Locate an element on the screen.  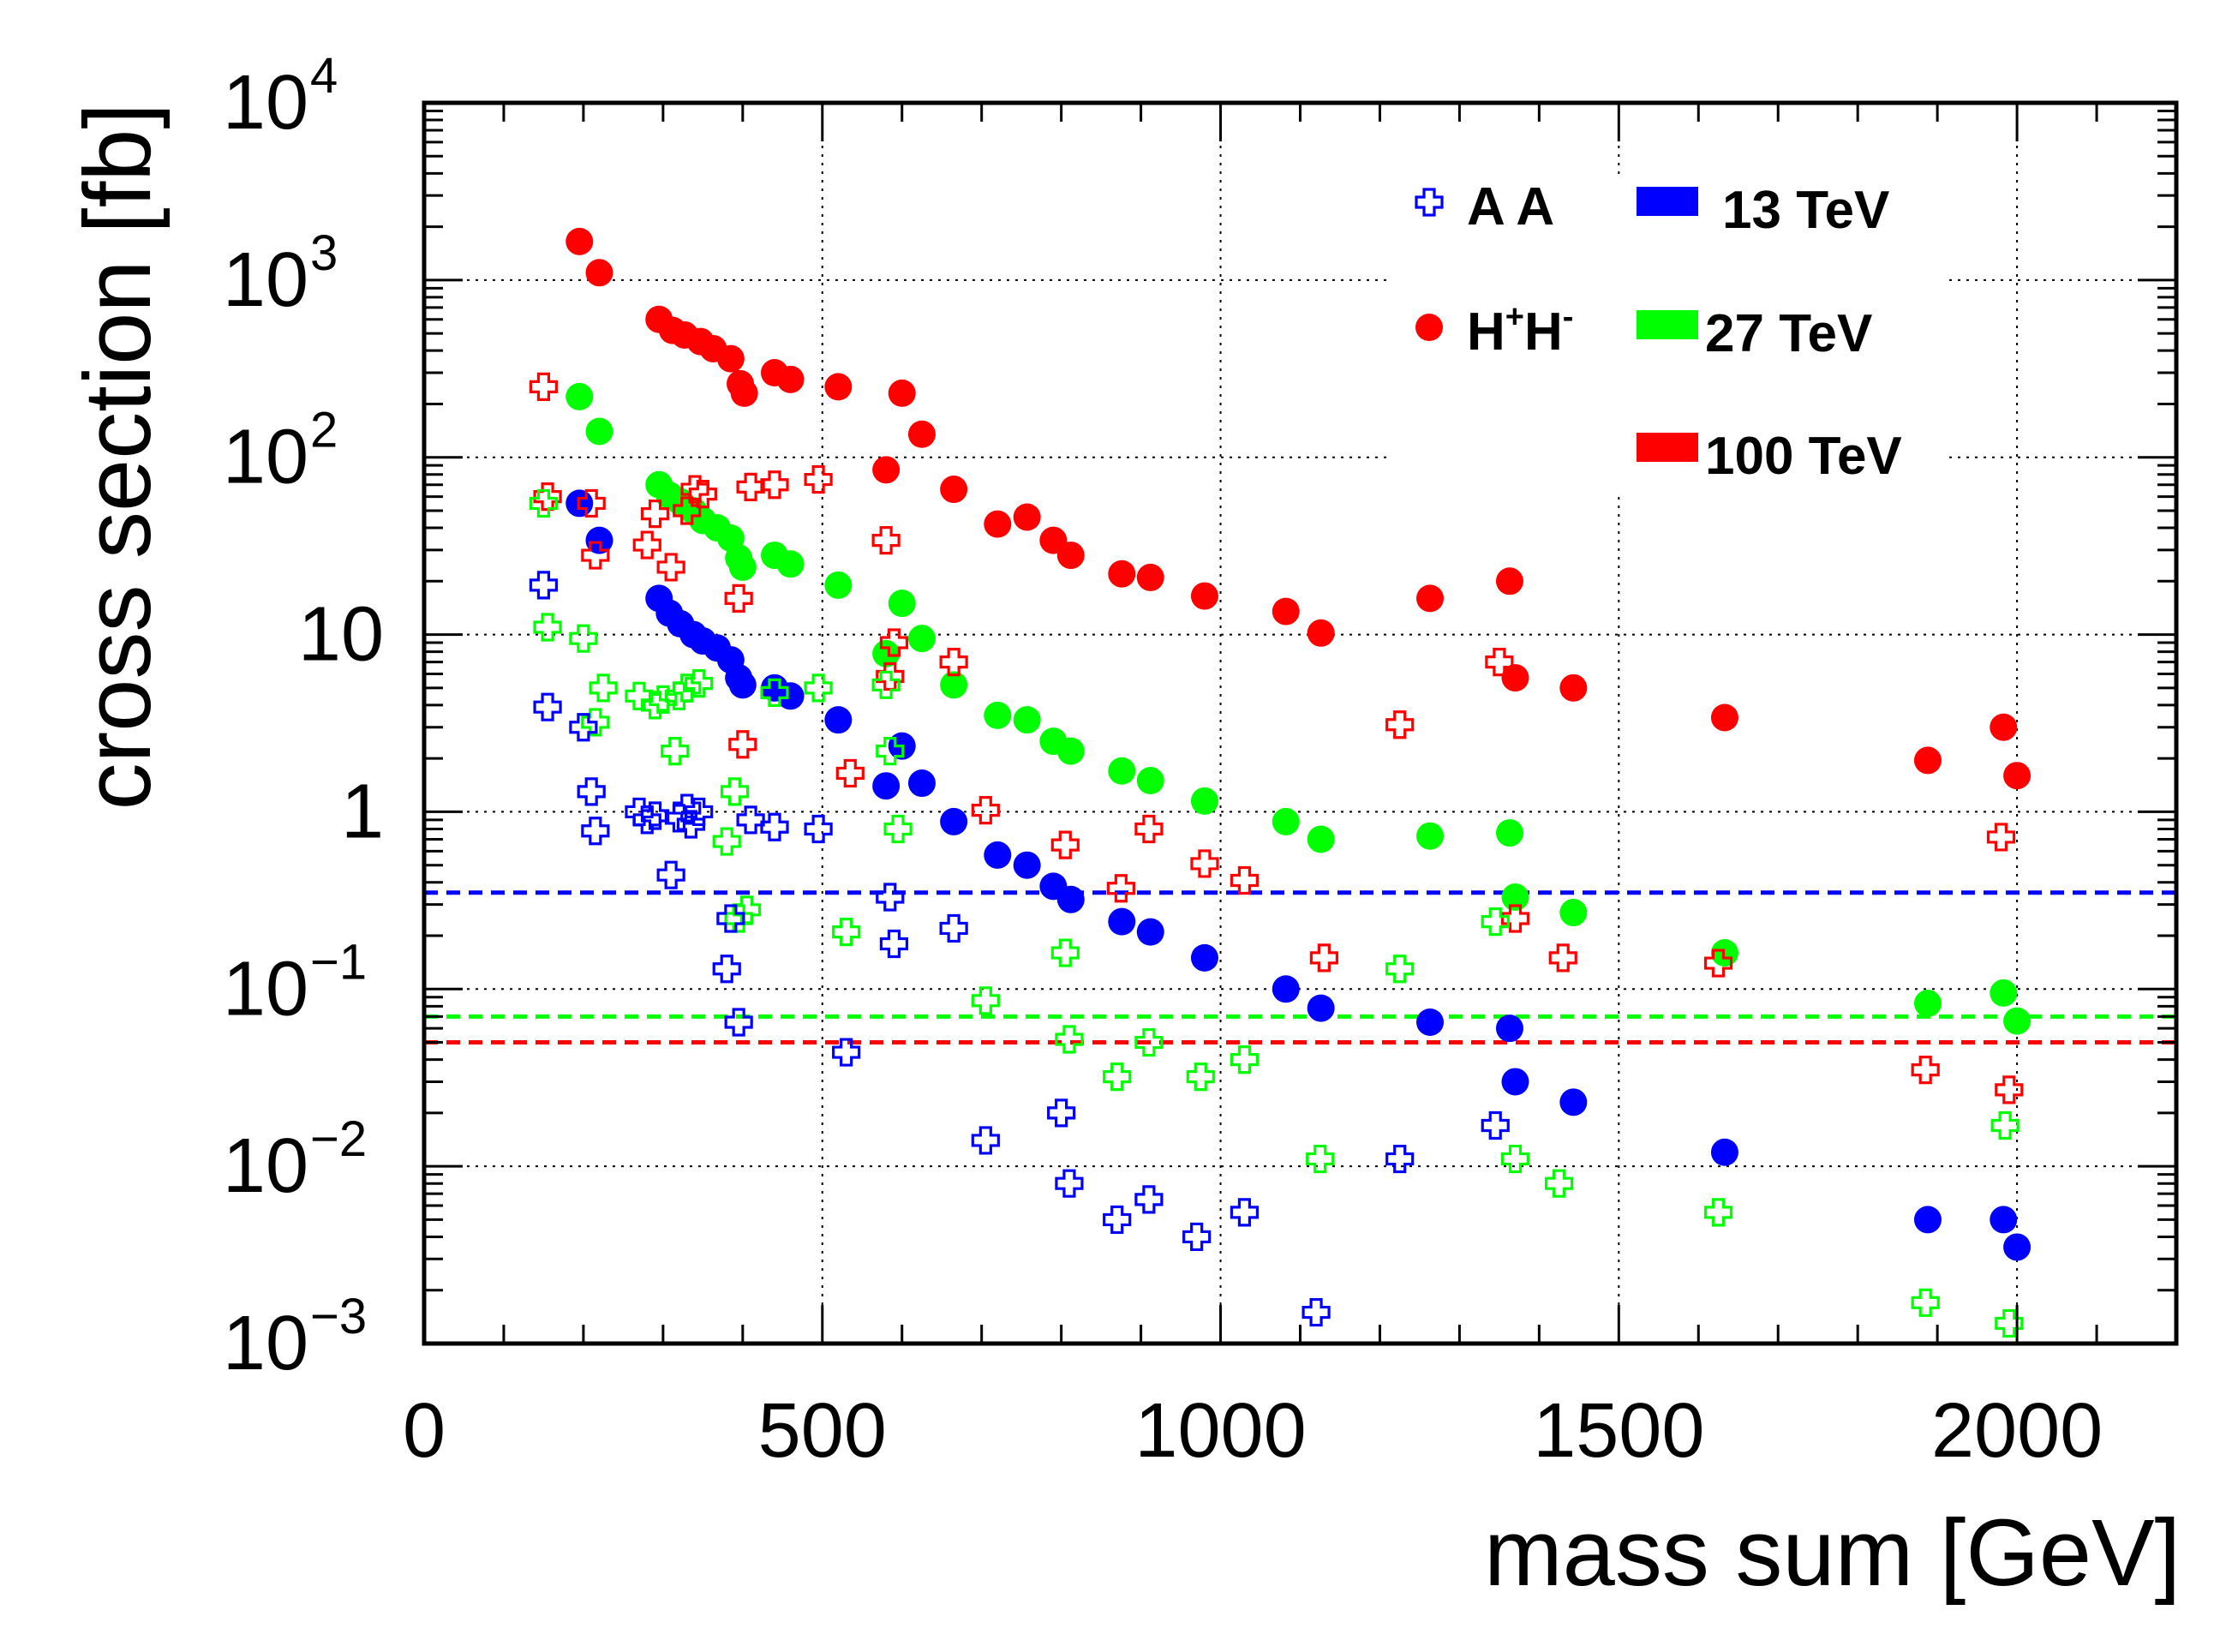
y-tick-exponent: 3 is located at coordinates (324, 253).